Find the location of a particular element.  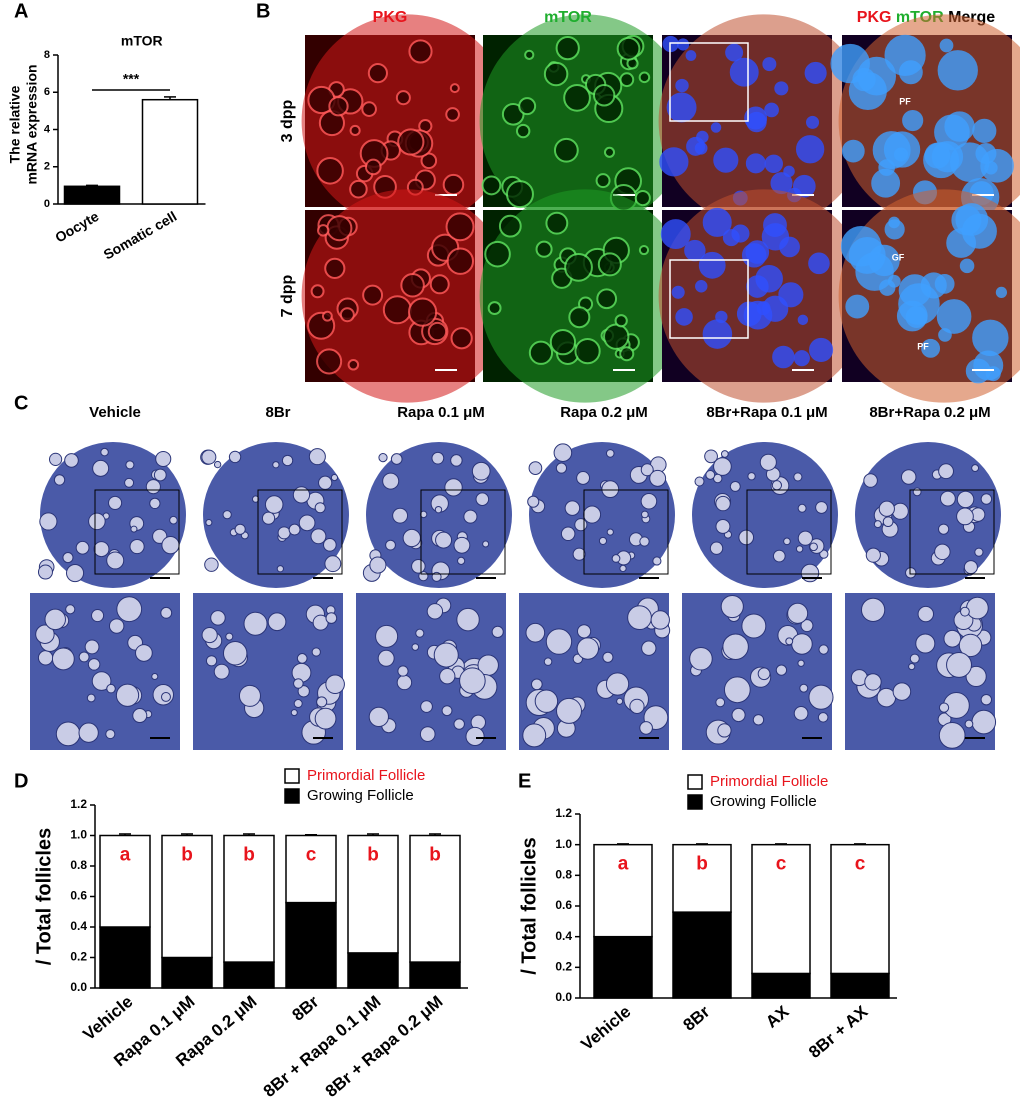

y-tick-label: 0.0 is located at coordinates (563, 997).